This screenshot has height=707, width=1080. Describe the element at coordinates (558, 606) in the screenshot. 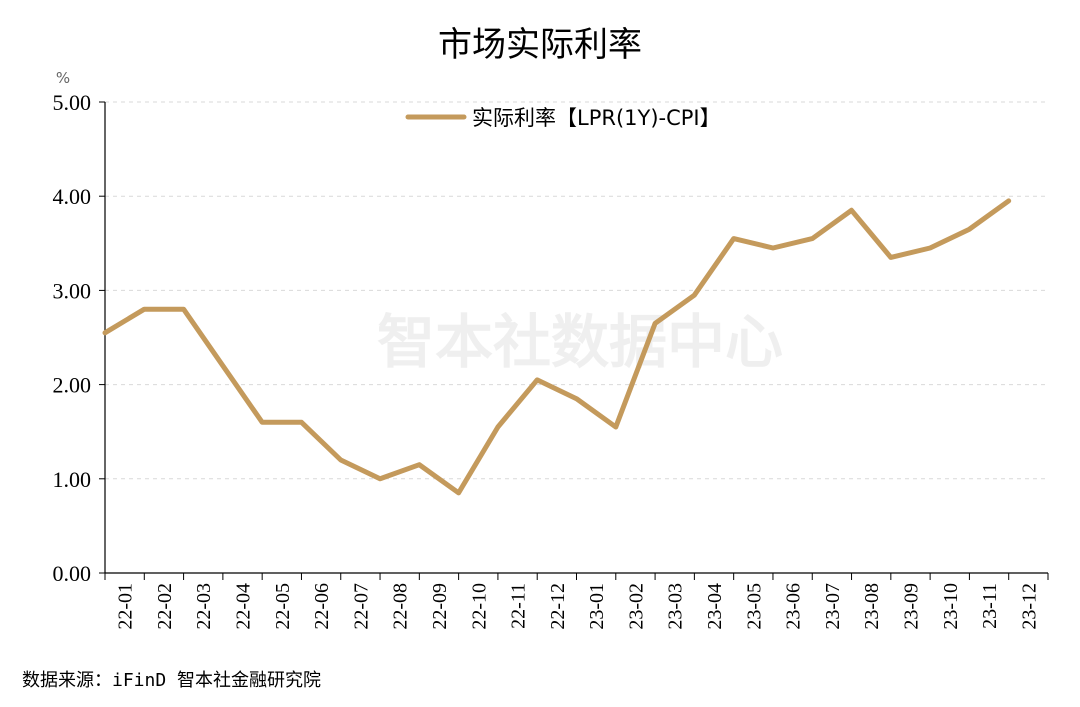

I see `x-tick-label: 22-12` at that location.